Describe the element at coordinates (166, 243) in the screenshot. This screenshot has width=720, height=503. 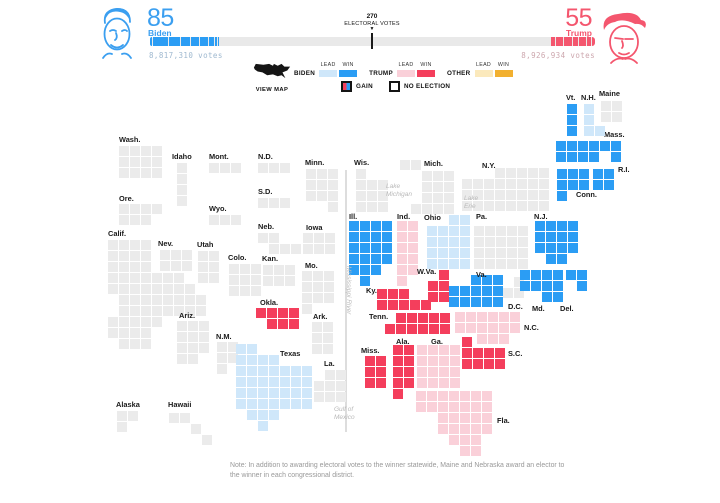
I see `state-label-nev: Nev.` at that location.